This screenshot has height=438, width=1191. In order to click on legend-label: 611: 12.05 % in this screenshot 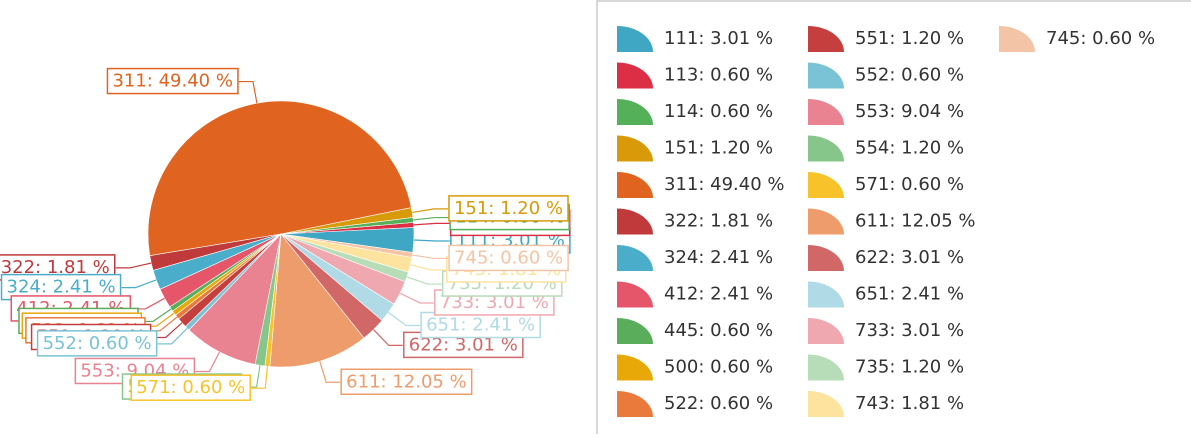, I will do `click(915, 221)`.